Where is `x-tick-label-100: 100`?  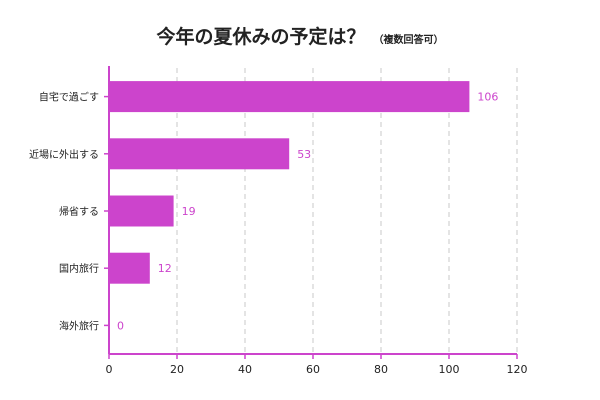
x-tick-label-100: 100 is located at coordinates (449, 369).